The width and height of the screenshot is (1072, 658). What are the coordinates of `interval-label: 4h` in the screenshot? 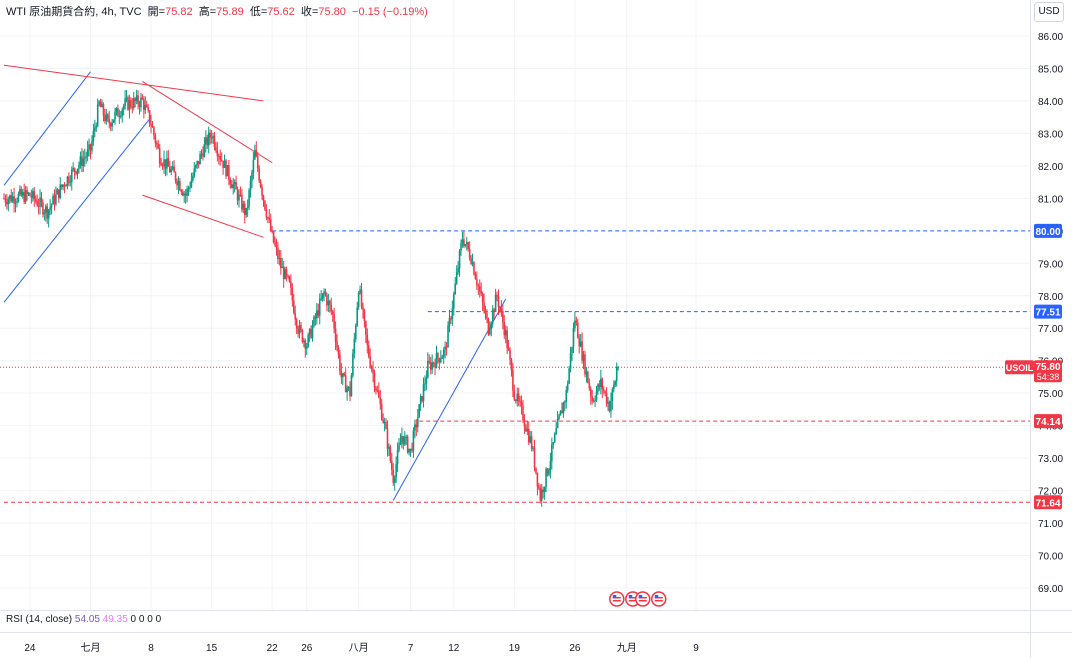 It's located at (107, 12).